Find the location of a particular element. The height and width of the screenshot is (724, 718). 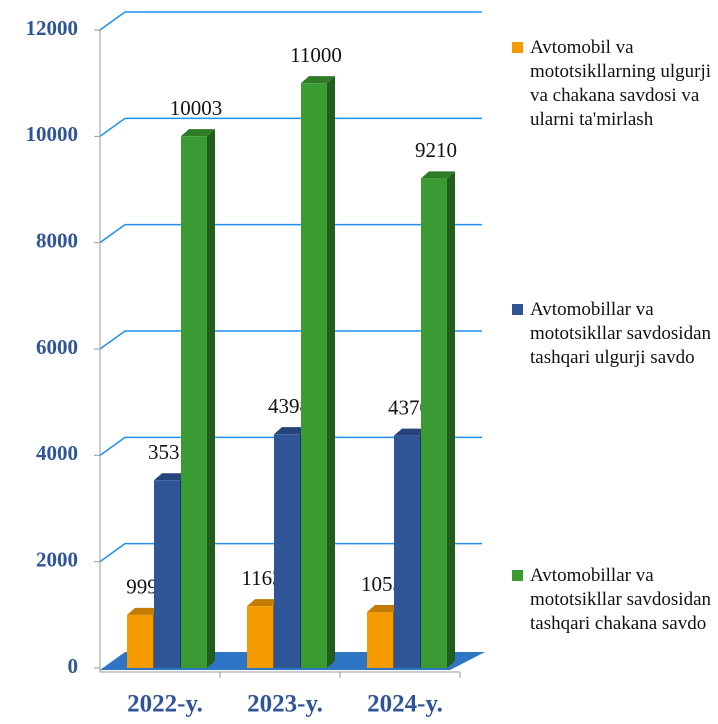

y-tick-label: 4000 is located at coordinates (57, 453).